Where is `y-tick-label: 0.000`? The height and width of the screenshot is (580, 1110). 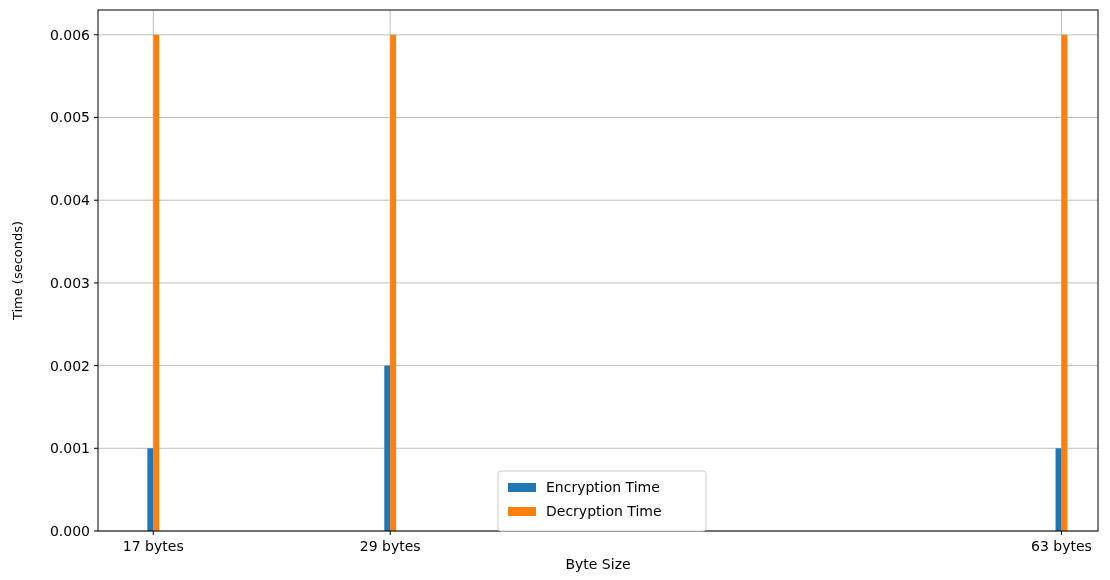
y-tick-label: 0.000 is located at coordinates (69, 530).